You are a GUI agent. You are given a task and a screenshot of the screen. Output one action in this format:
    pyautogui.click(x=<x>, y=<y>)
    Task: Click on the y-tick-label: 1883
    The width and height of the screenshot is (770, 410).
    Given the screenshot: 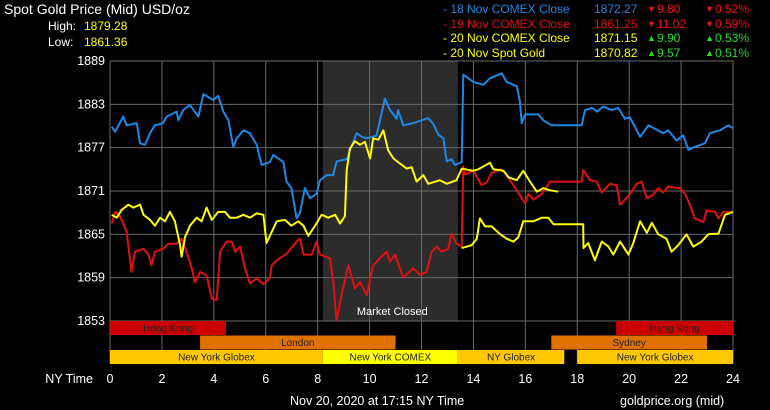 What is the action you would take?
    pyautogui.click(x=91, y=104)
    